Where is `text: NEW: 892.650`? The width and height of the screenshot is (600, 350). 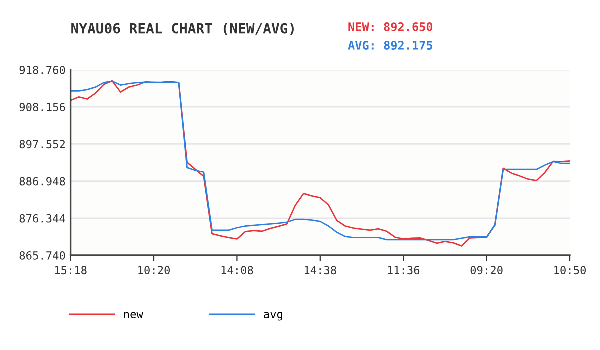 text: NEW: 892.650 is located at coordinates (390, 27).